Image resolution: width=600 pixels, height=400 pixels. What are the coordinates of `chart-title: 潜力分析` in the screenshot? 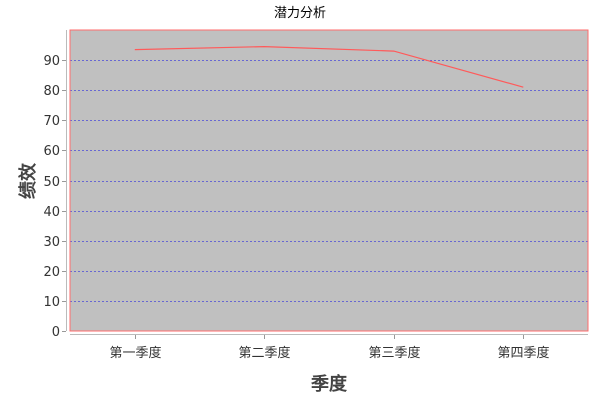 It's located at (300, 13).